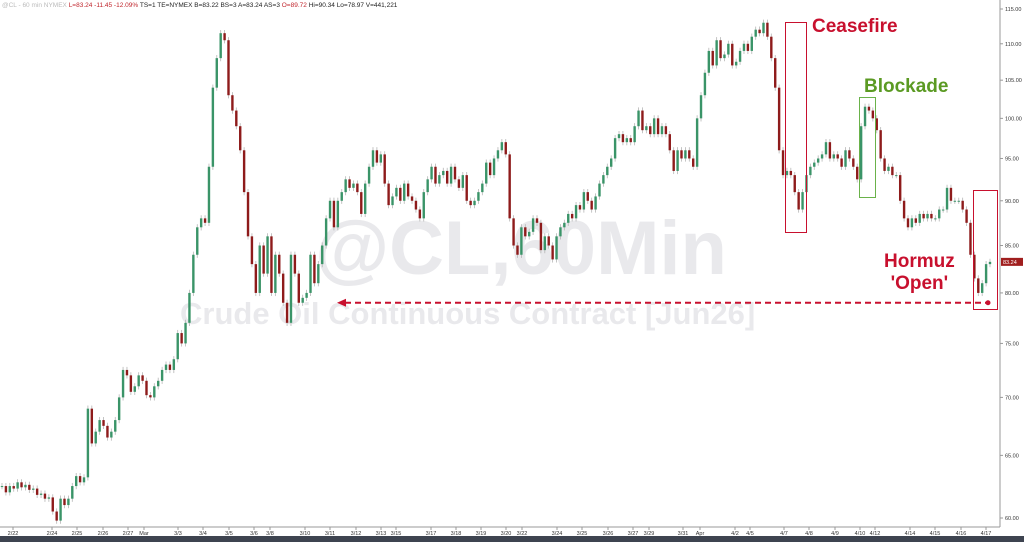 The width and height of the screenshot is (1024, 542). What do you see at coordinates (456, 534) in the screenshot?
I see `x-tick-label: 3/18` at bounding box center [456, 534].